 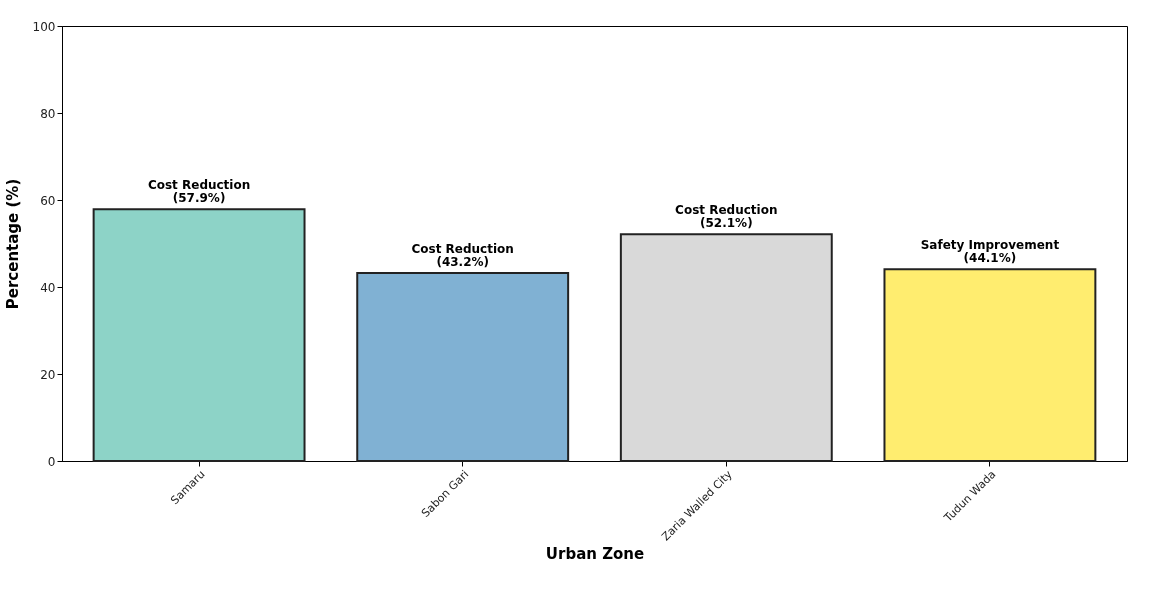 What do you see at coordinates (726, 217) in the screenshot?
I see `data-label: Cost Reduction (52.1%)` at bounding box center [726, 217].